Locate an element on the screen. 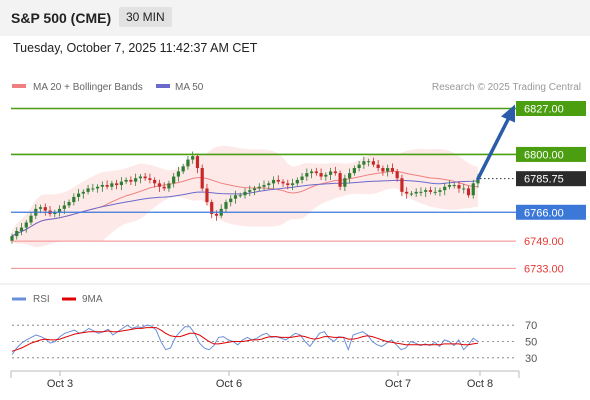 The height and width of the screenshot is (400, 590). rsi-level-label: 30 is located at coordinates (531, 359).